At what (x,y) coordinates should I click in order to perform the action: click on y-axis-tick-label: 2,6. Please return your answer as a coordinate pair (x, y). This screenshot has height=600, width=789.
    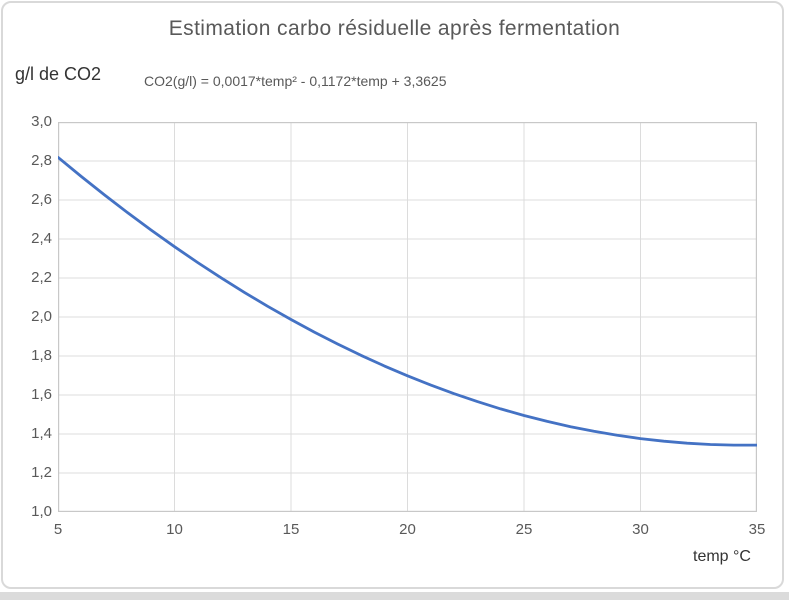
    Looking at the image, I should click on (41, 199).